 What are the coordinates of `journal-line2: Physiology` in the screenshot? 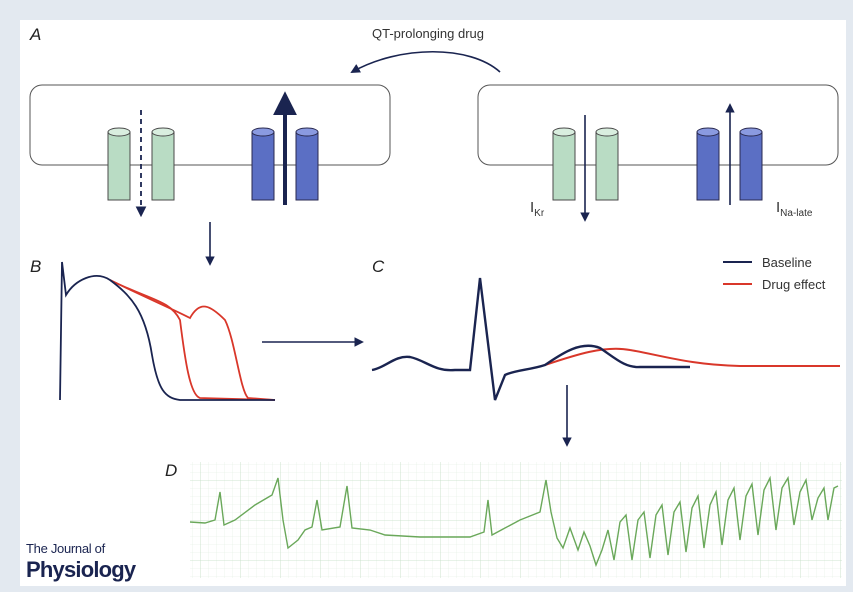 It's located at (81, 569).